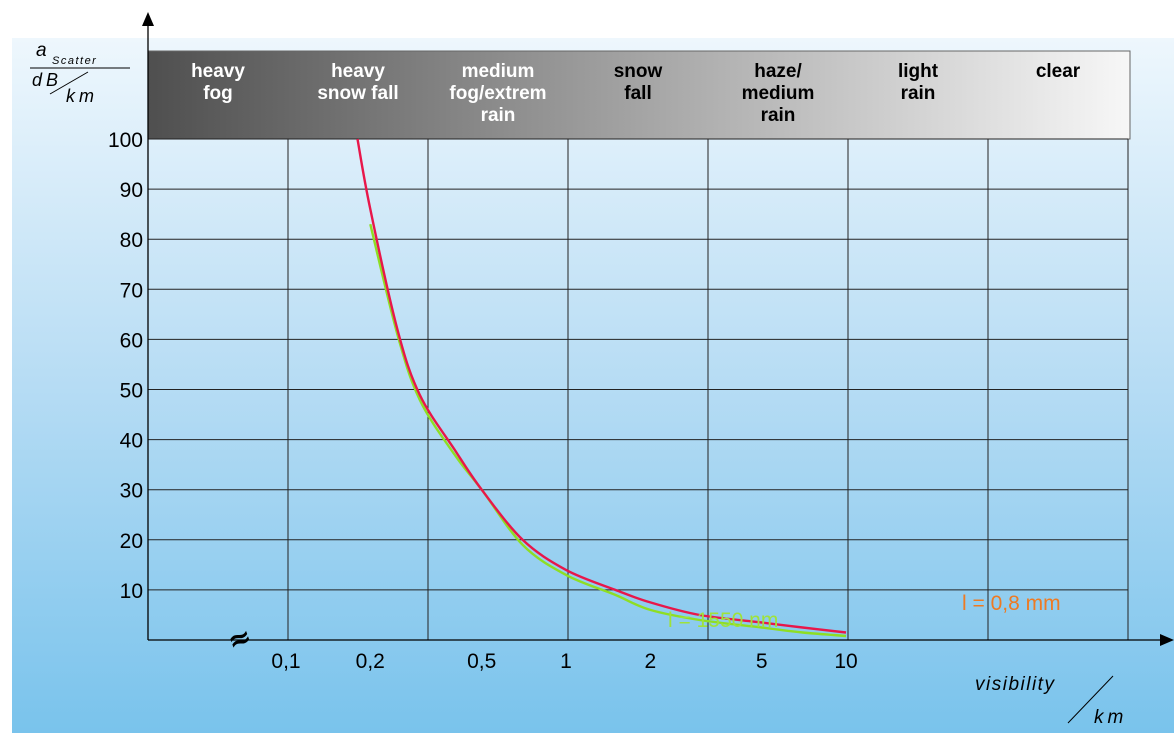 This screenshot has width=1174, height=733. What do you see at coordinates (1011, 603) in the screenshot?
I see `series-label-08mm: l = 0,8 mm` at bounding box center [1011, 603].